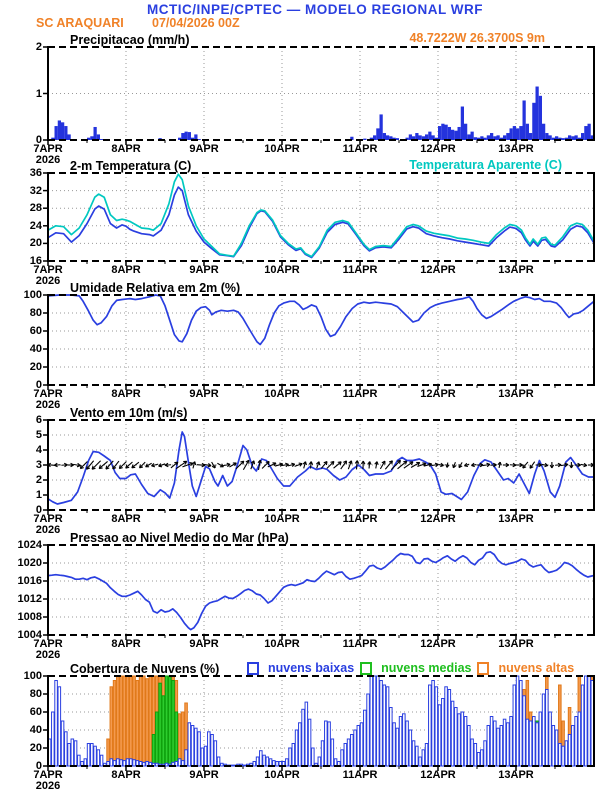 The height and width of the screenshot is (792, 612). Describe the element at coordinates (38, 140) in the screenshot. I see `y-tick-label: 0` at that location.